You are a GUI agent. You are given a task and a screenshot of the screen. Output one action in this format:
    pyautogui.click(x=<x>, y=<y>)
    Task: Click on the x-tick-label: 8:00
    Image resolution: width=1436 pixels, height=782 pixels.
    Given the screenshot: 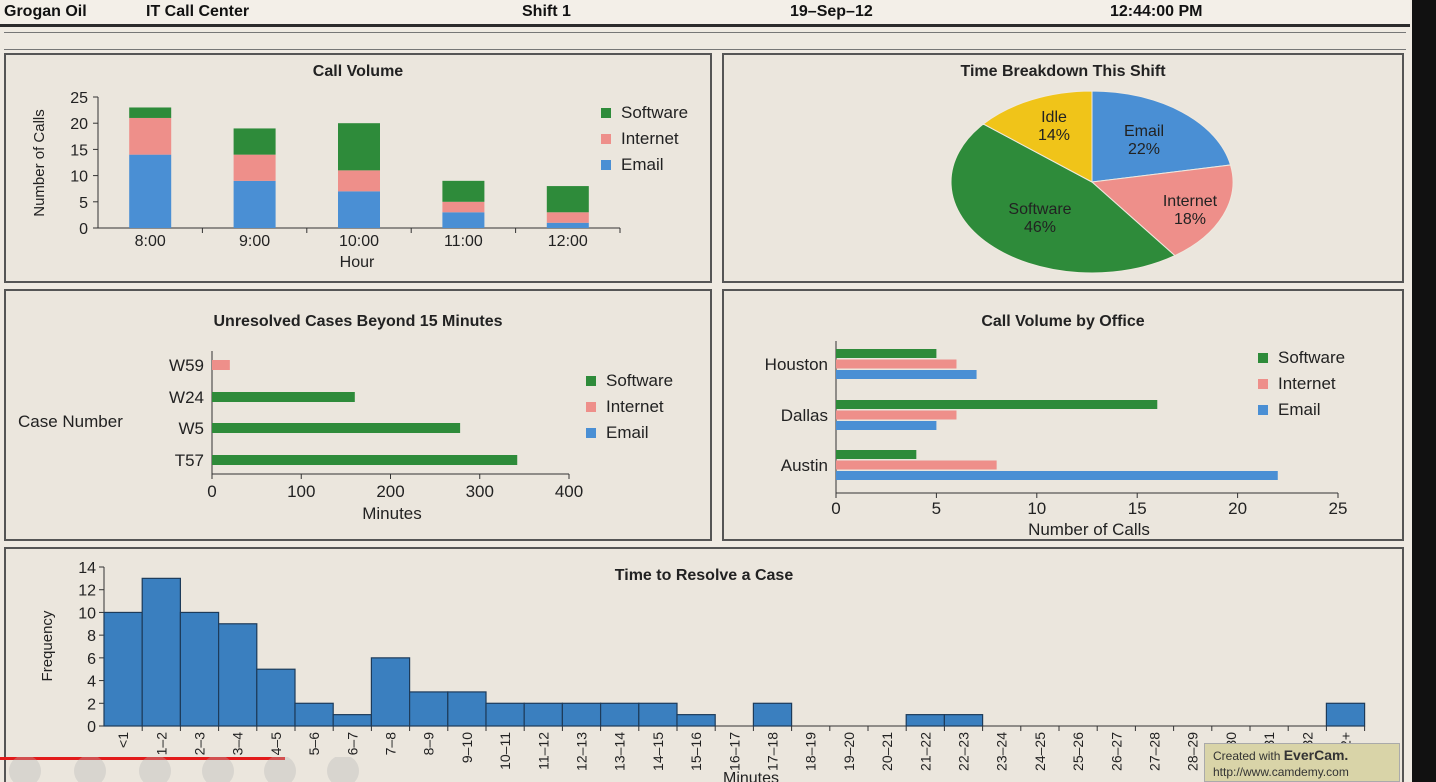 What is the action you would take?
    pyautogui.click(x=150, y=241)
    